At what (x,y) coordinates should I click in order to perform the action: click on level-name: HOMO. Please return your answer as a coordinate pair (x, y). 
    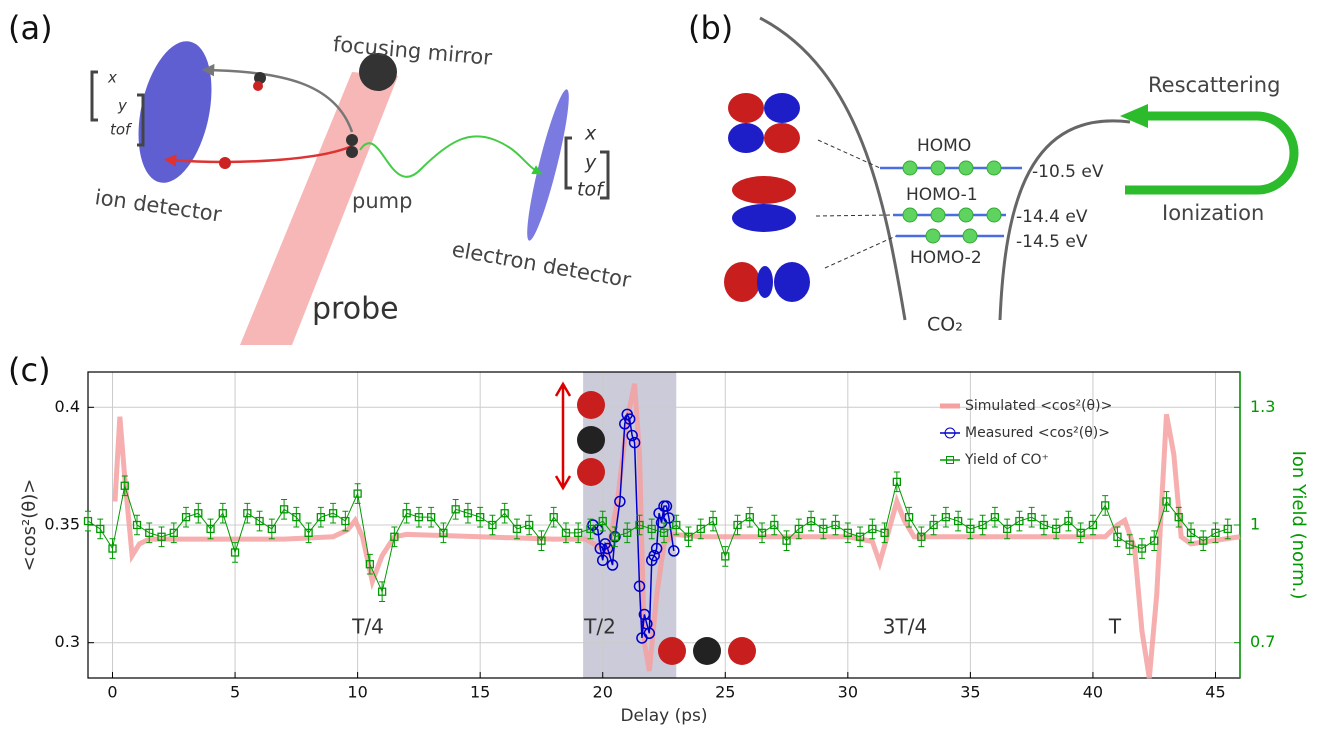
    Looking at the image, I should click on (944, 146).